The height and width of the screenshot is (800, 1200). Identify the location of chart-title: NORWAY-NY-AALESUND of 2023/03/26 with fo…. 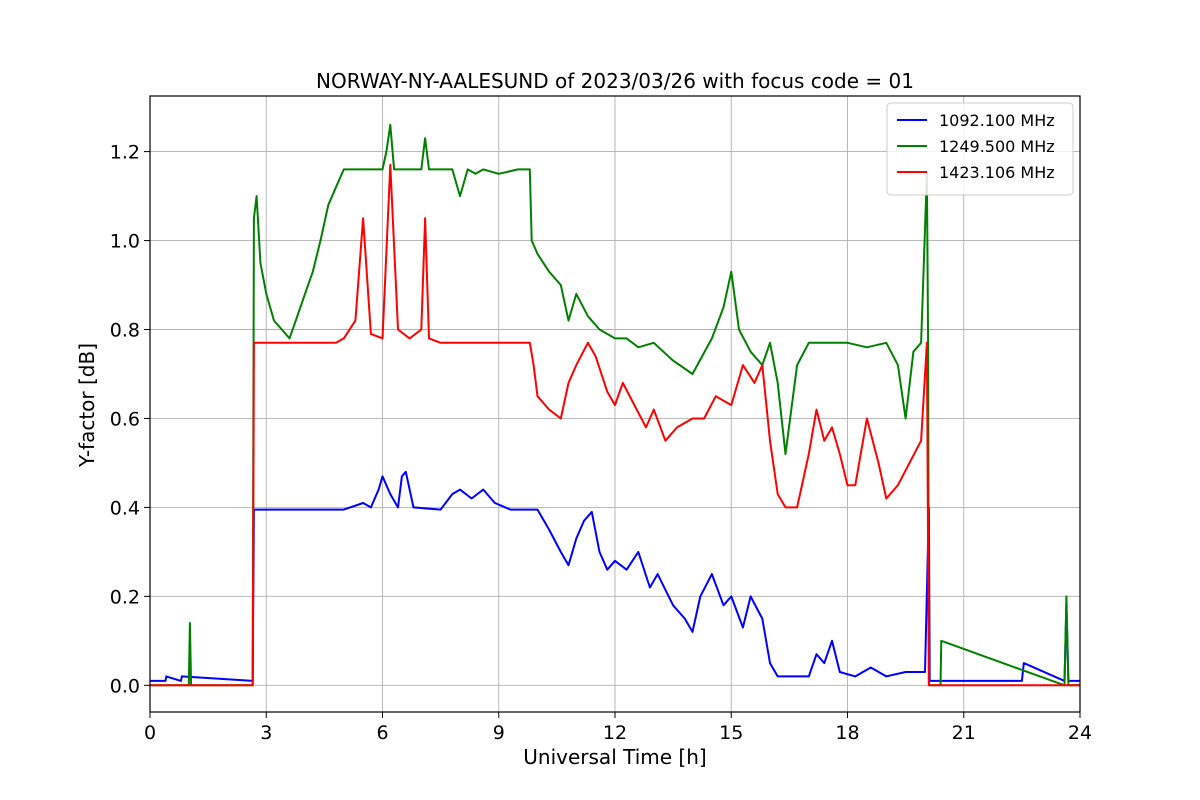
(615, 81).